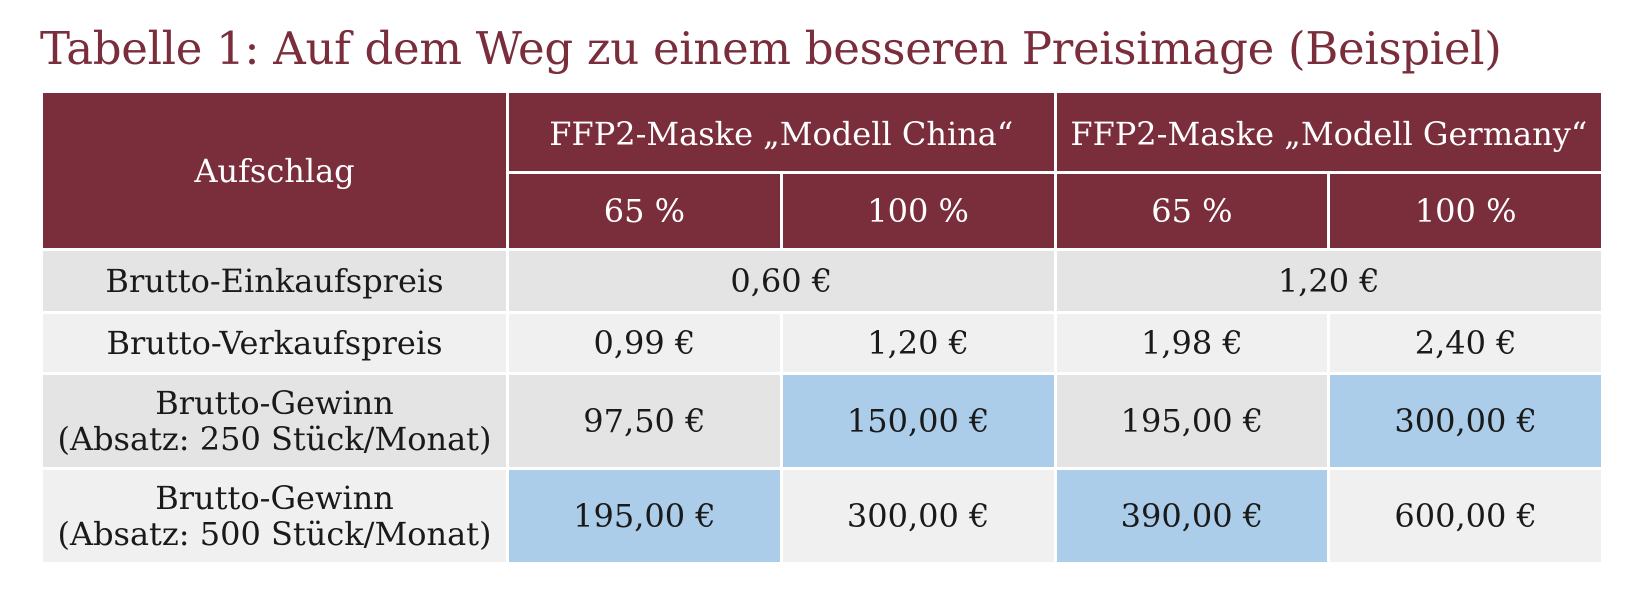 The image size is (1627, 604). I want to click on sales-price-china-65: 0,99 €, so click(644, 343).